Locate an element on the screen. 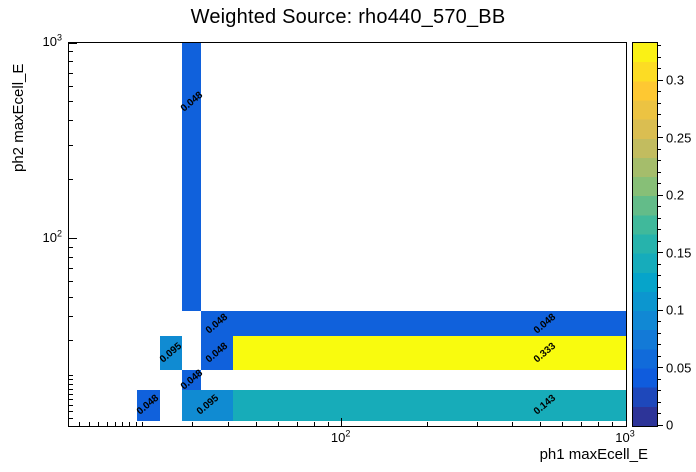  palette-tick-label: 0.15 is located at coordinates (679, 253).